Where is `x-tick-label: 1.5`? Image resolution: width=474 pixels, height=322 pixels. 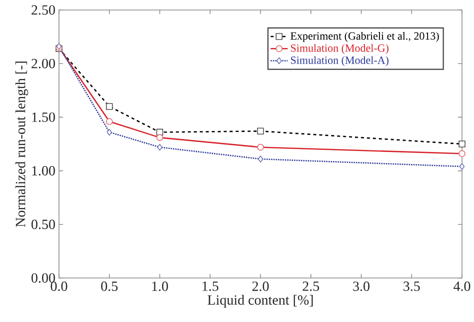 x-tick-label: 1.5 is located at coordinates (210, 286).